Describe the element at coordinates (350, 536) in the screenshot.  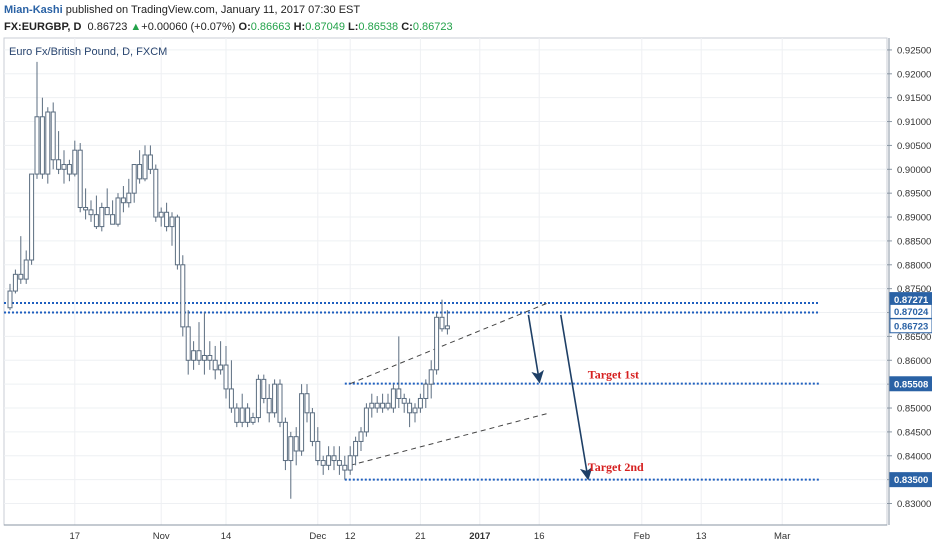
I see `x-tick-label: 12` at that location.